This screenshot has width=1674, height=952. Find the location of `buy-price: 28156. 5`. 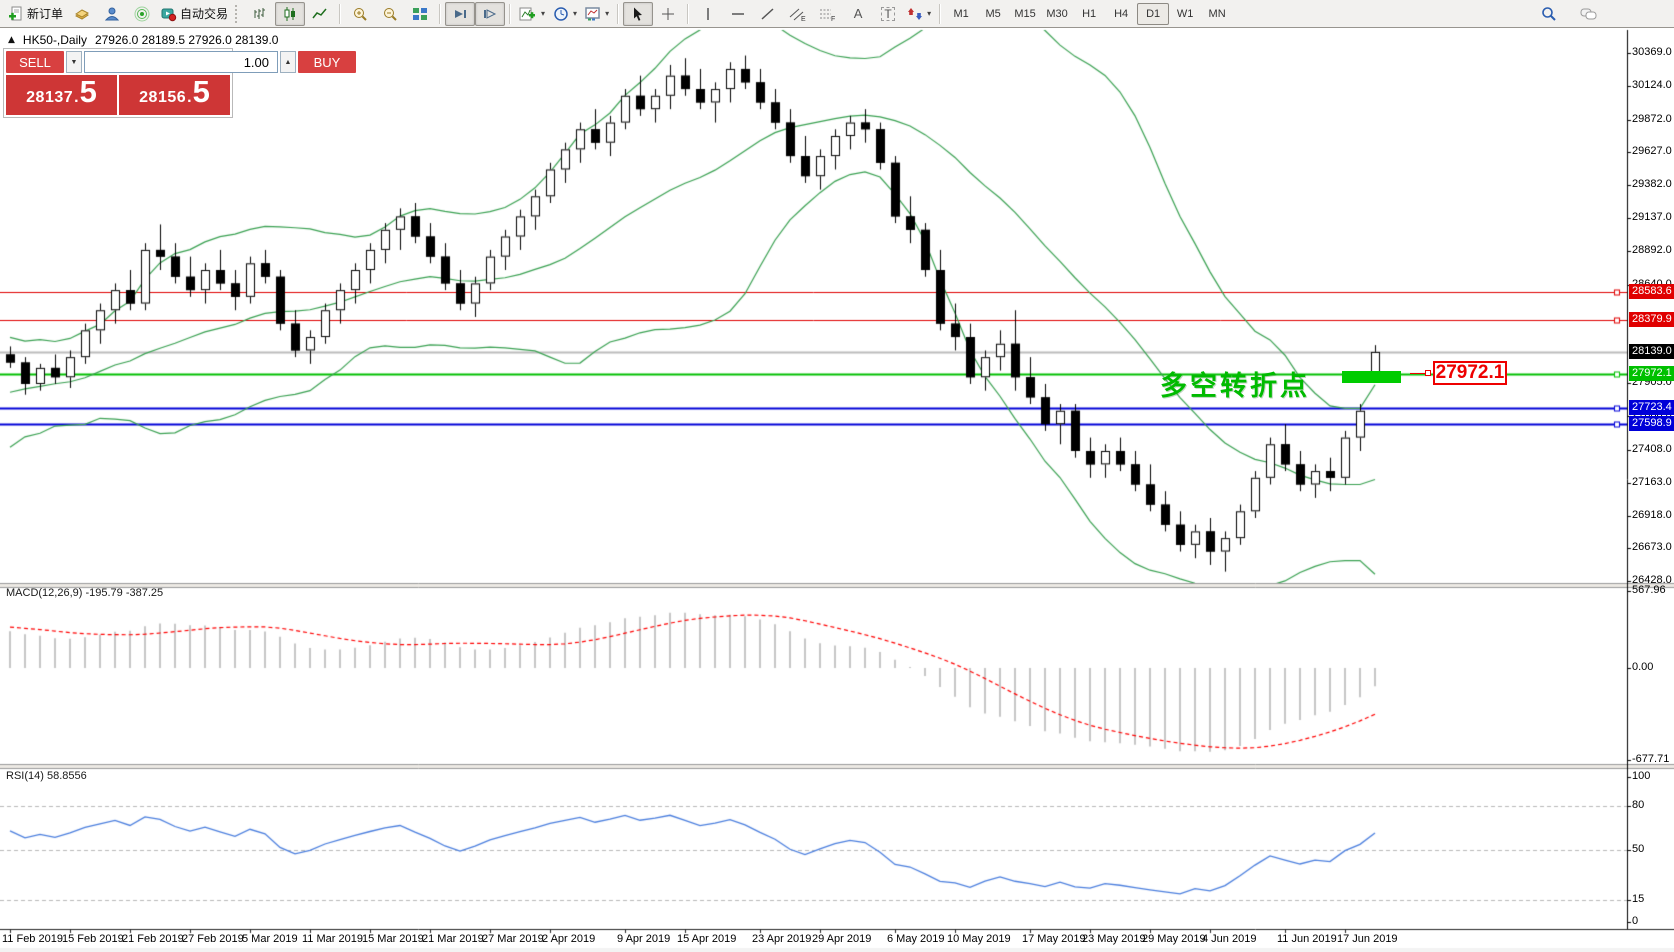

buy-price: 28156. 5 is located at coordinates (174, 95).